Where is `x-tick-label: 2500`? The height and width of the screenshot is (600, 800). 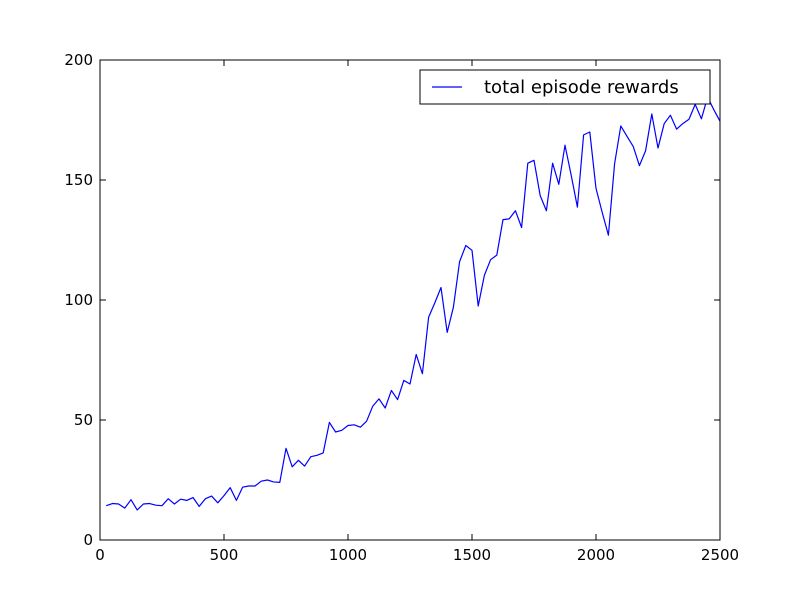
x-tick-label: 2500 is located at coordinates (720, 555).